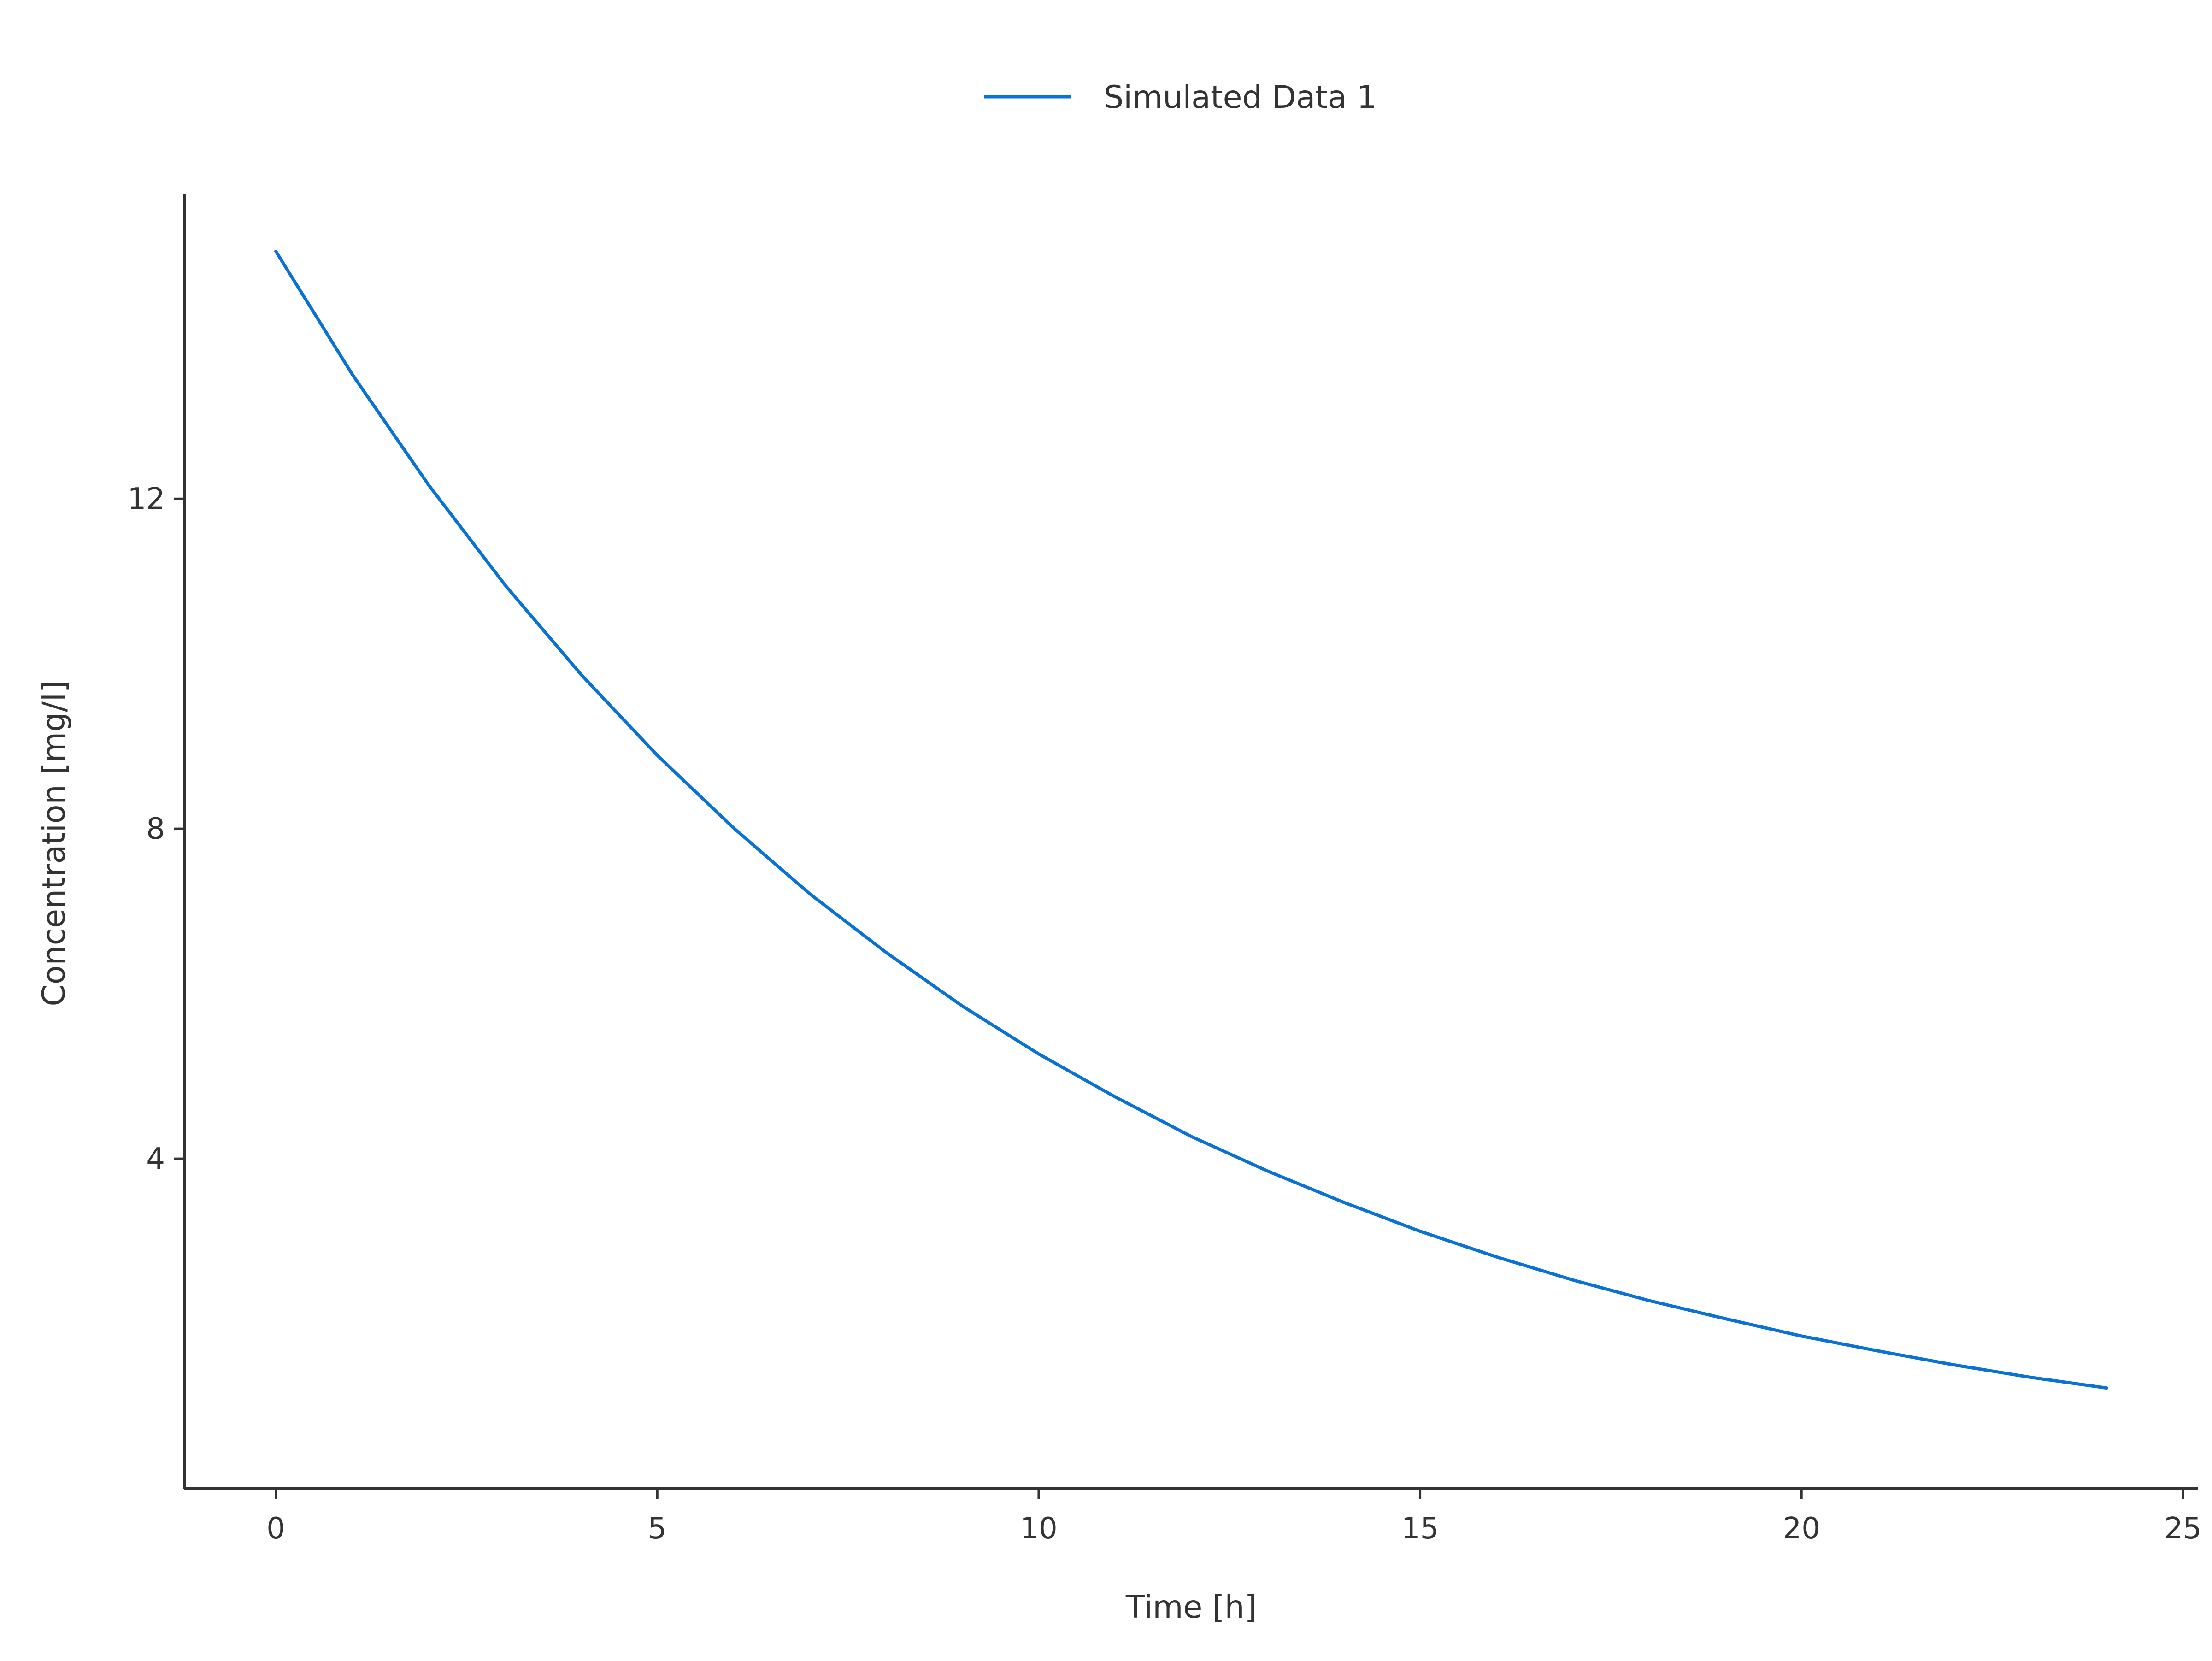 The width and height of the screenshot is (2212, 1661). Describe the element at coordinates (2182, 1529) in the screenshot. I see `x-tick-label: 25` at that location.